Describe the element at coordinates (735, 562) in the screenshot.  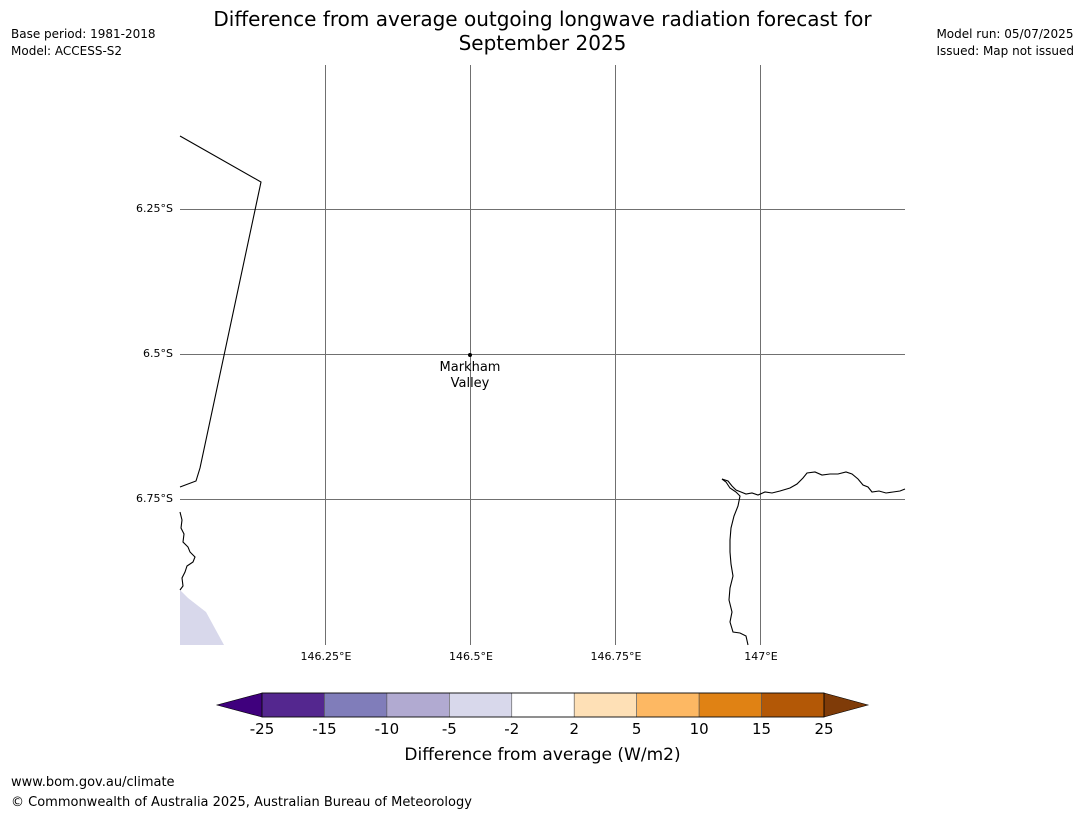
I see `coastline-south` at that location.